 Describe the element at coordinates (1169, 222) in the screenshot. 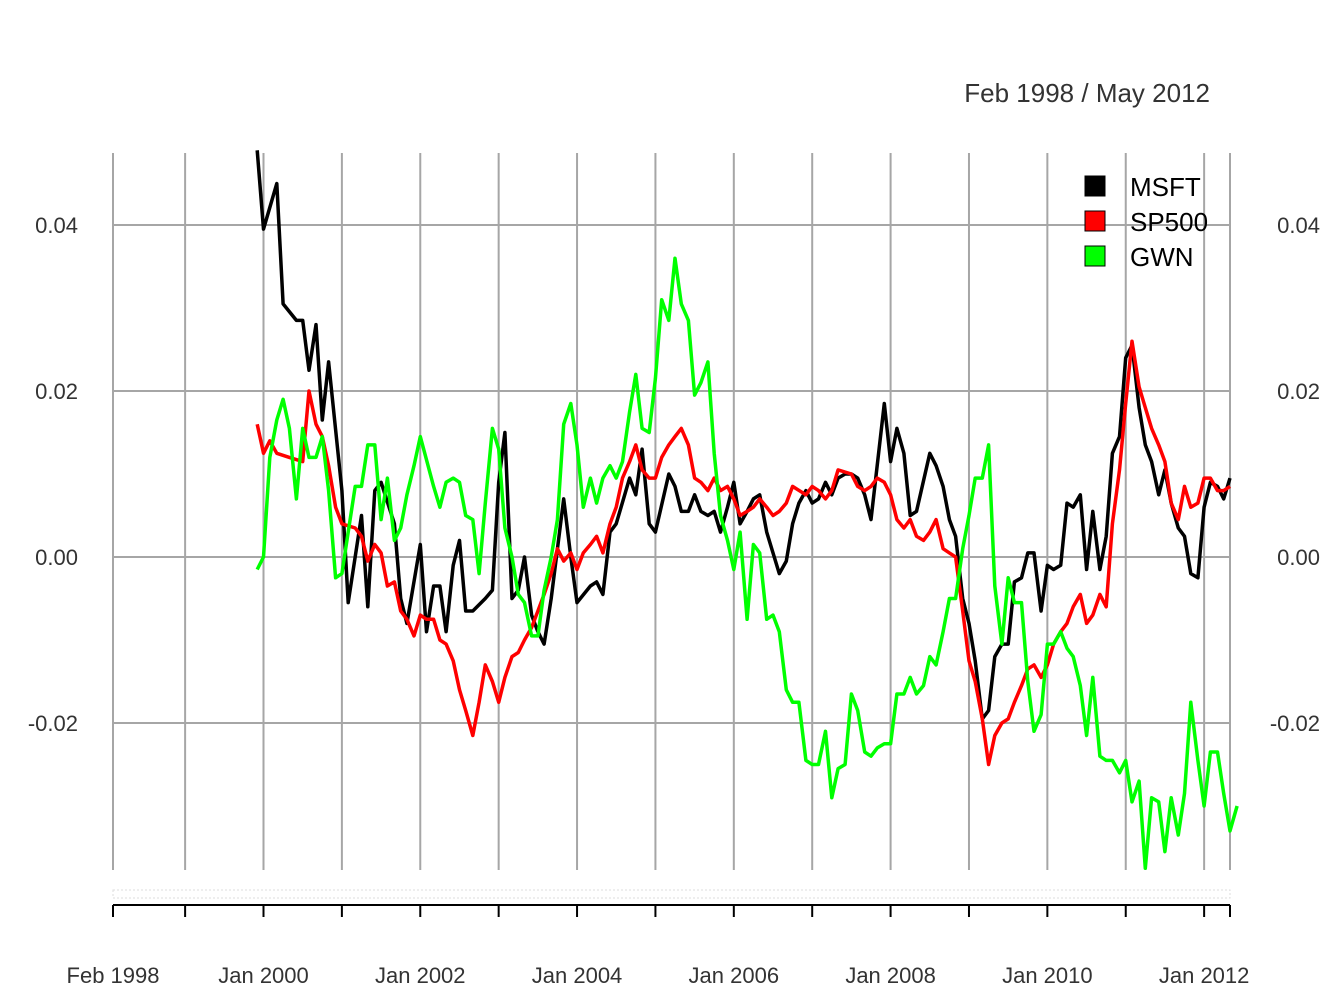

I see `legend-label-sp500: SP500` at that location.